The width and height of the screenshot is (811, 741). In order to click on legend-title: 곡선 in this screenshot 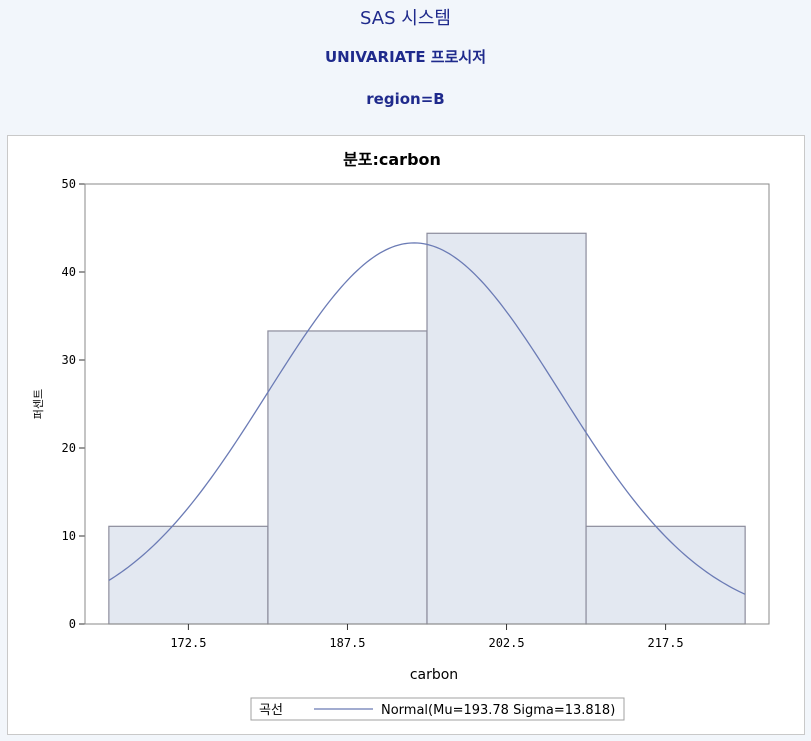, I will do `click(271, 710)`.